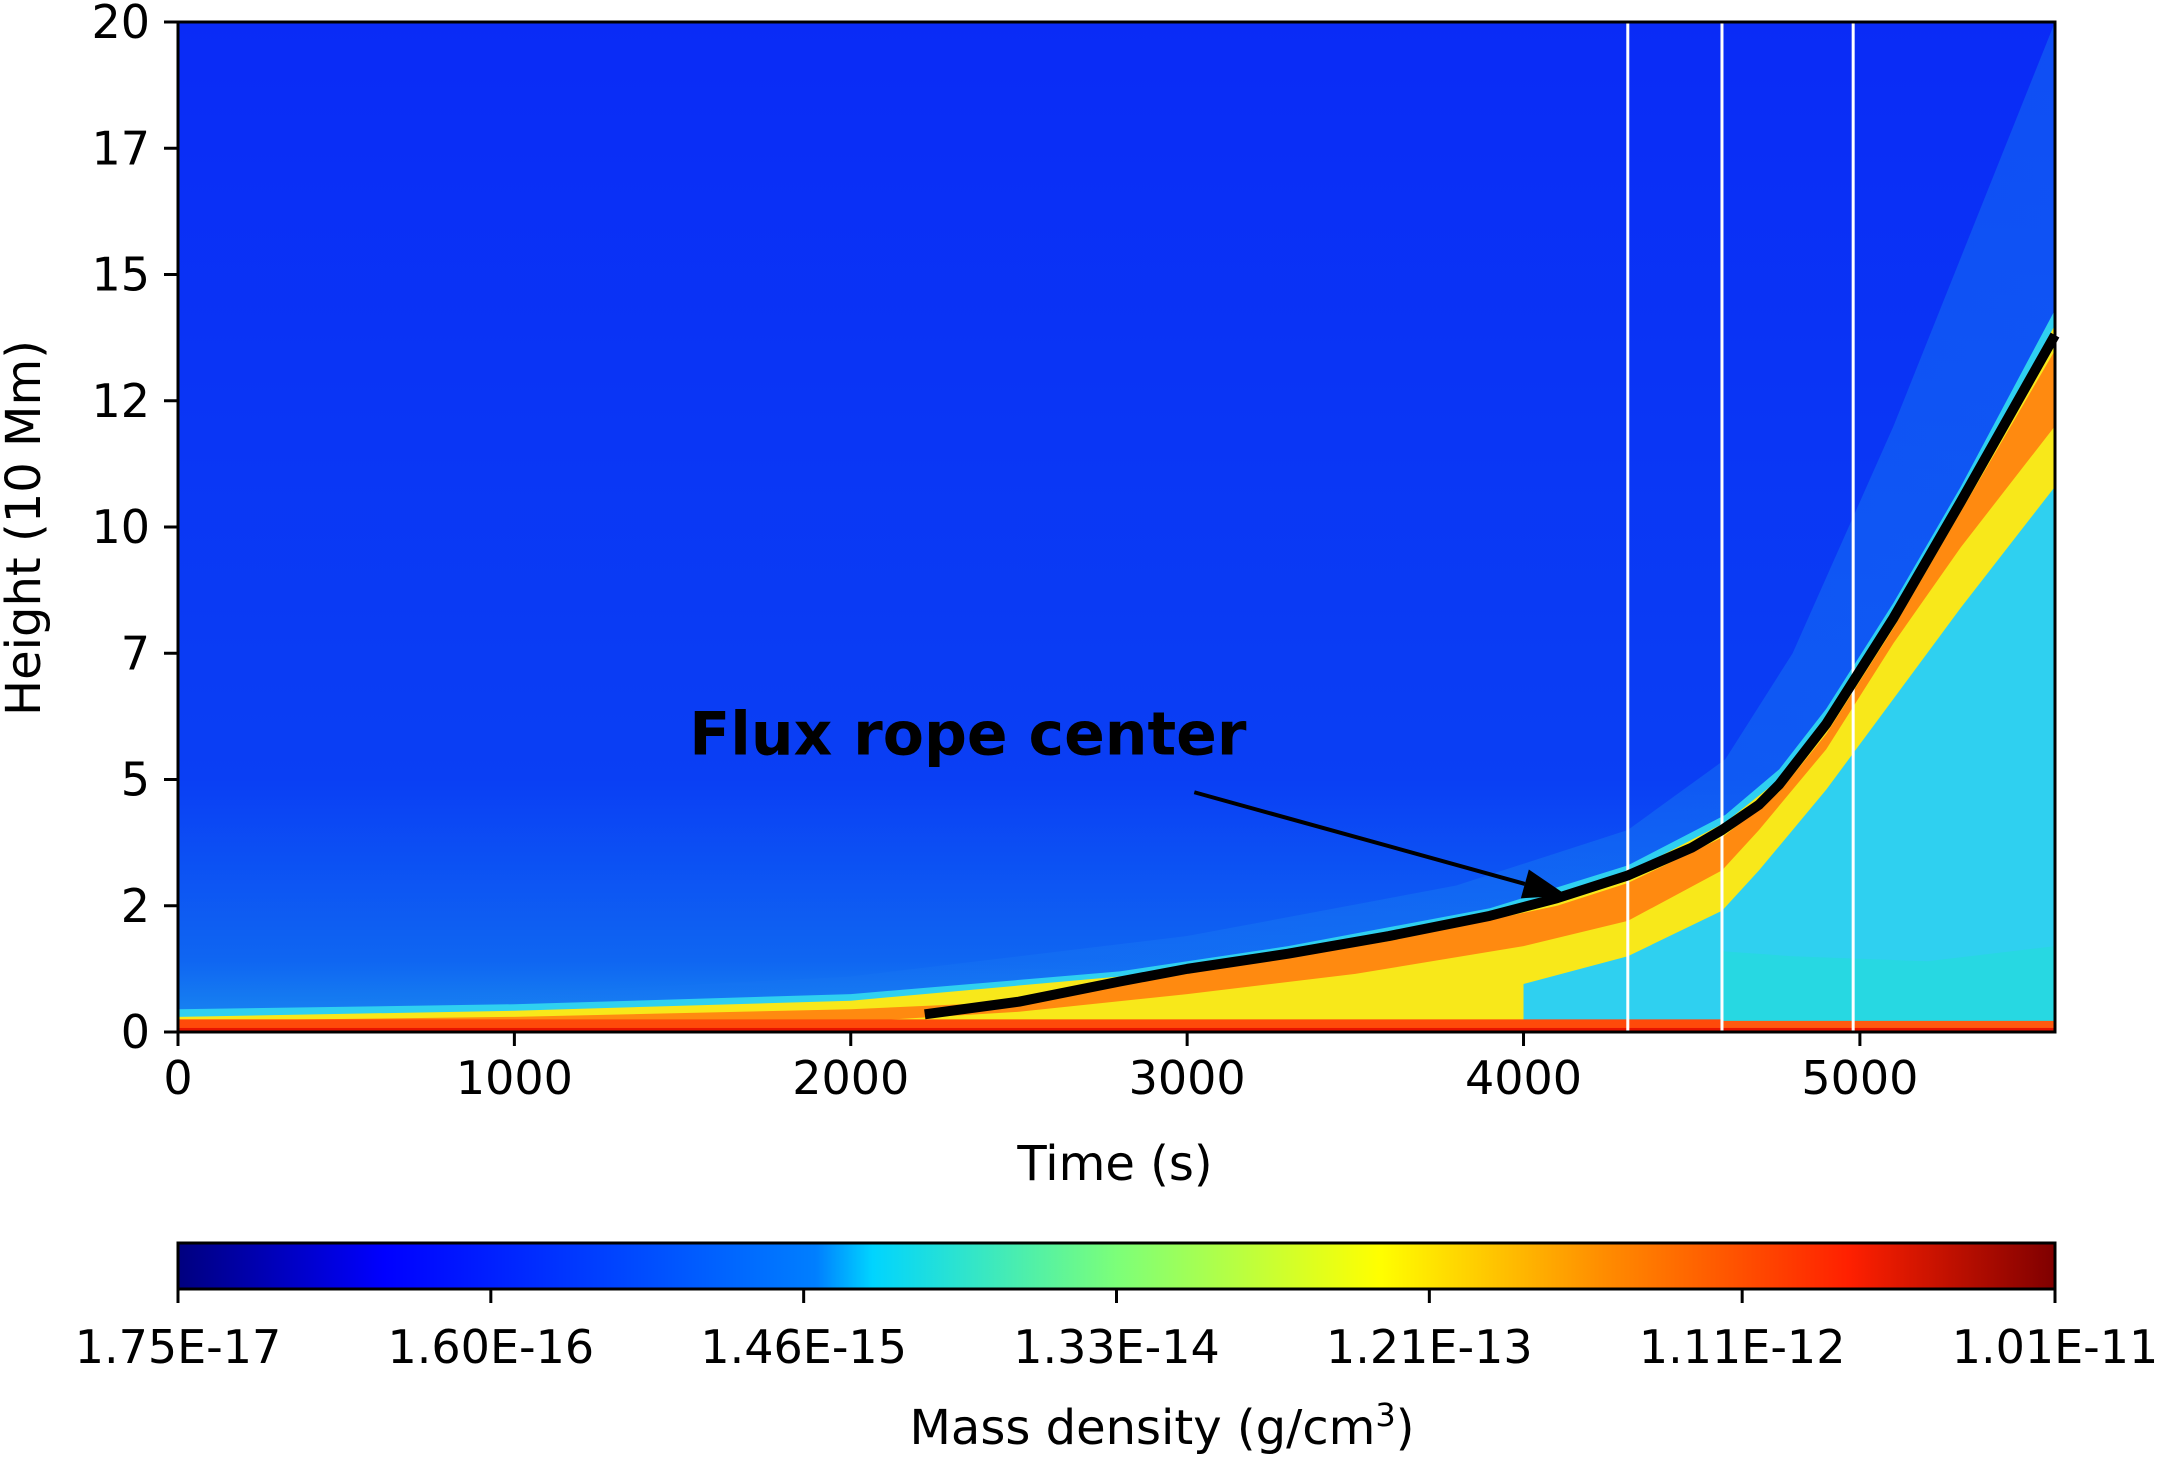 The height and width of the screenshot is (1461, 2170). I want to click on colorbar-label: Mass density (g/cm3), so click(1162, 1426).